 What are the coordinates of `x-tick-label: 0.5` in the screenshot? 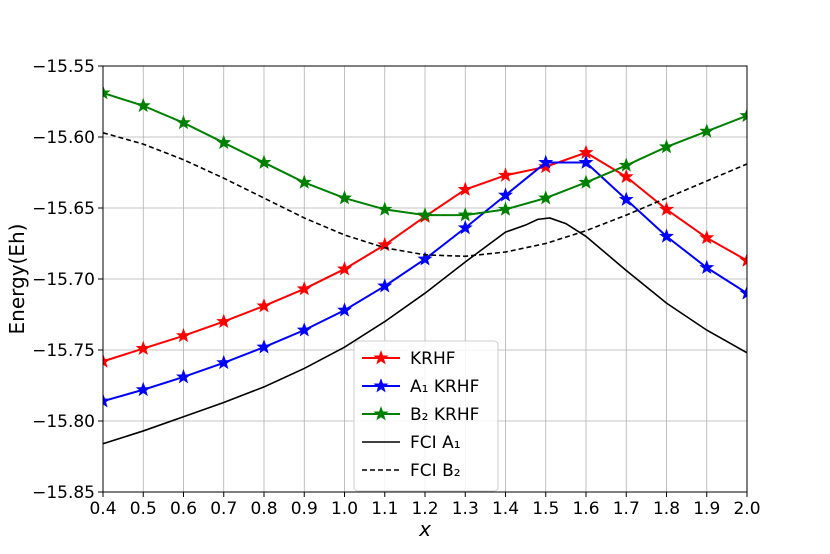 It's located at (143, 509).